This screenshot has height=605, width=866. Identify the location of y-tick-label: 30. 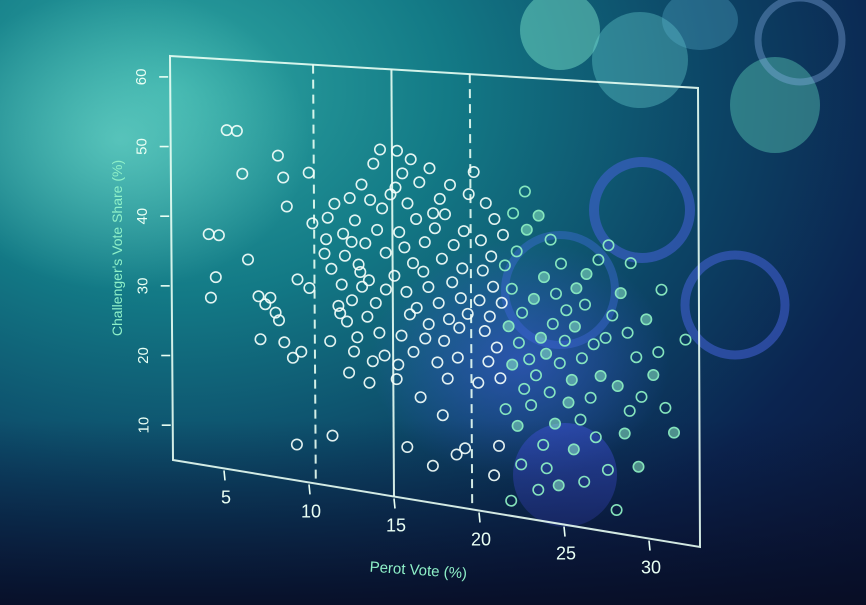
(143, 286).